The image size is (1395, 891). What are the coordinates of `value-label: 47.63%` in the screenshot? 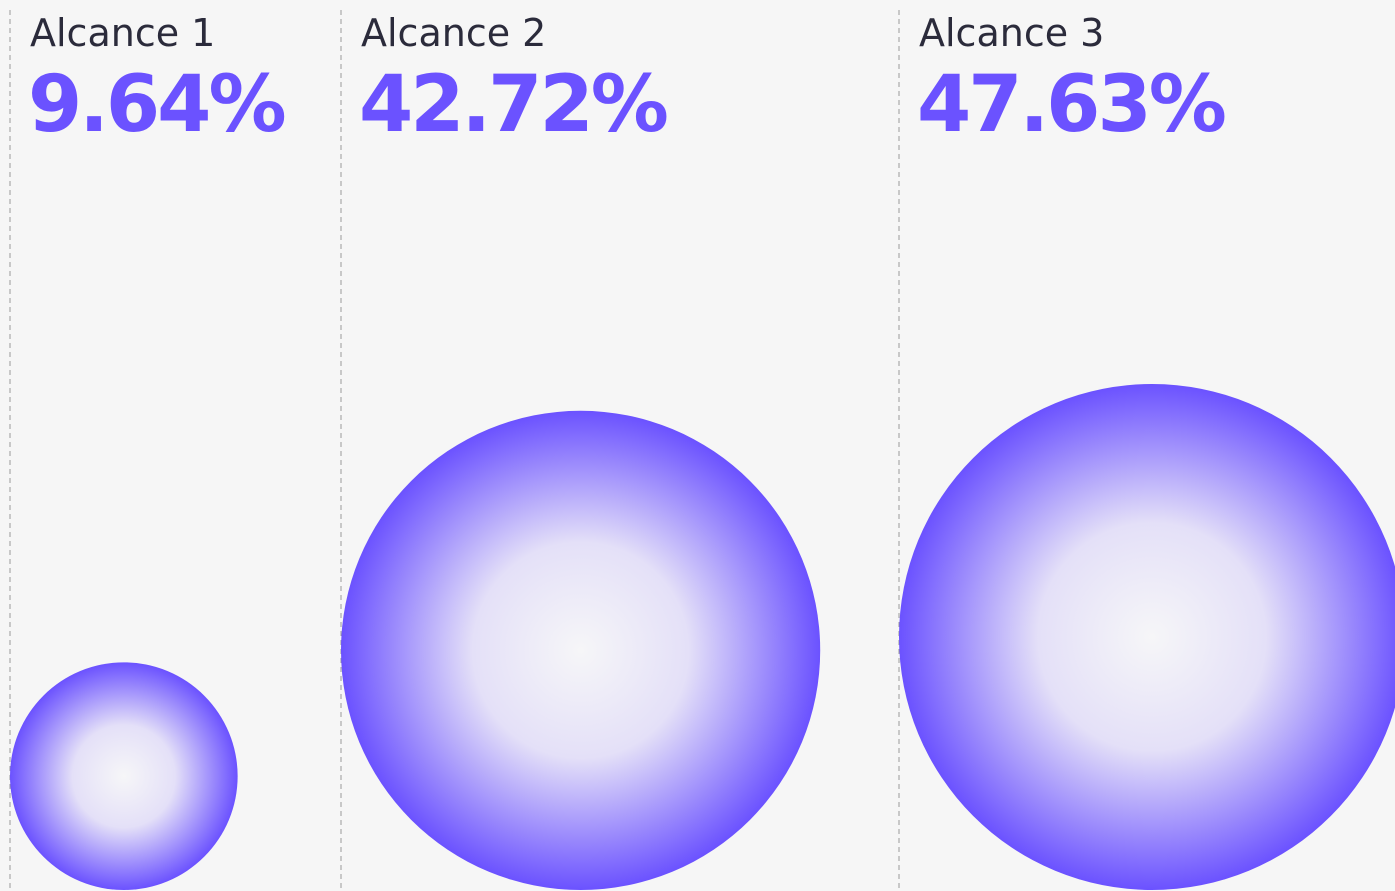 It's located at (1071, 105).